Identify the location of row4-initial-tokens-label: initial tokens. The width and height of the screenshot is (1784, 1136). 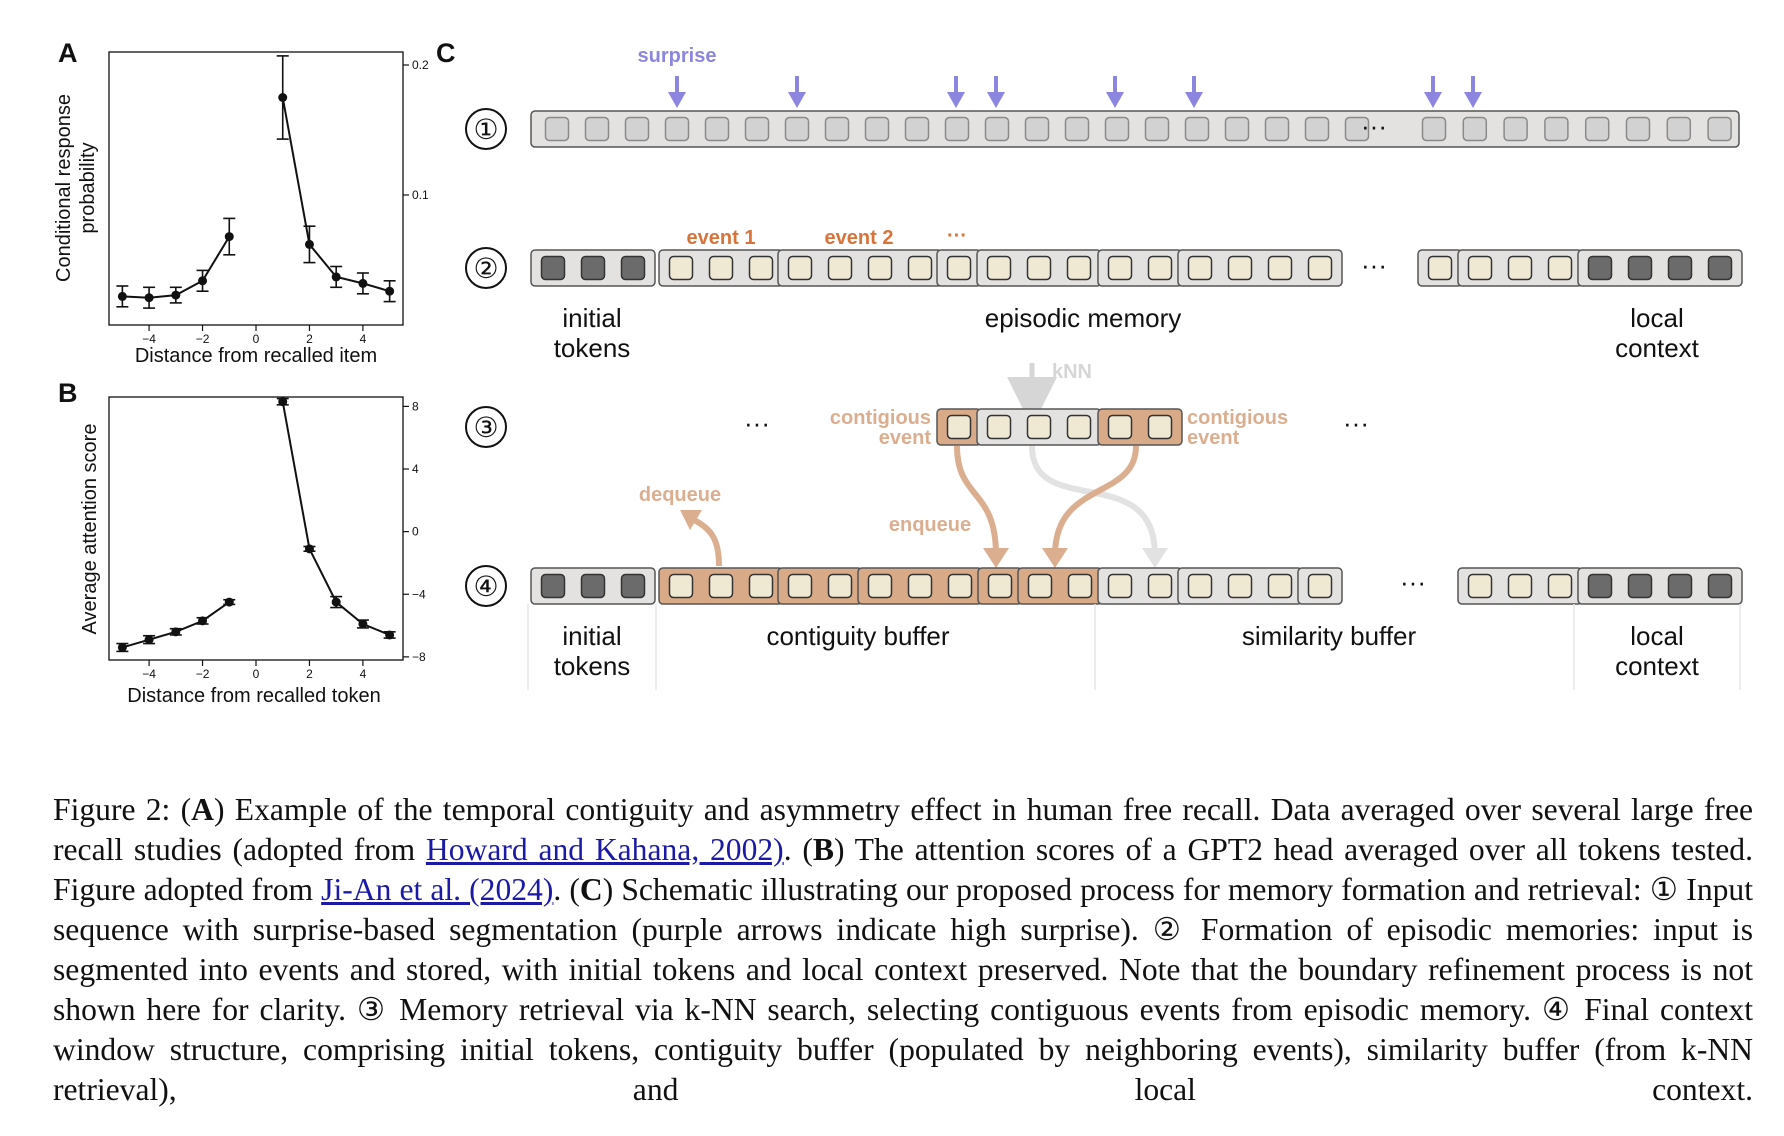
(592, 651).